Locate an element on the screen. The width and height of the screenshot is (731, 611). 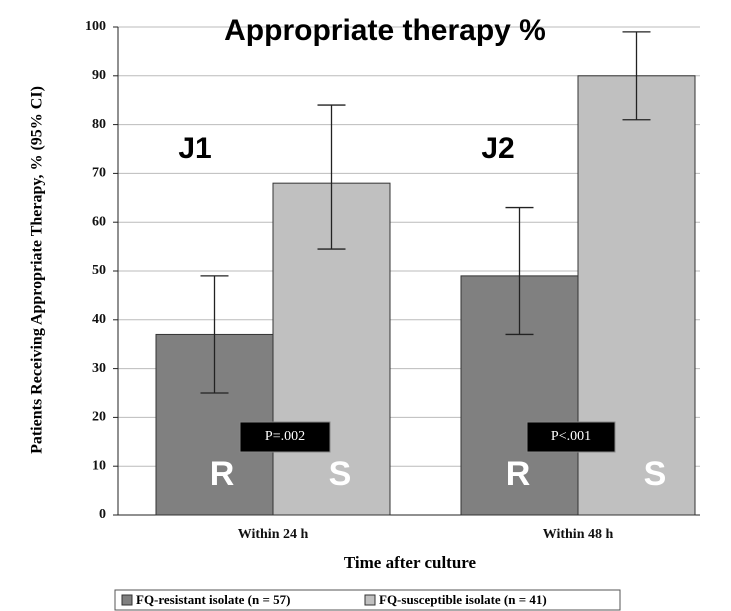
y-tick-label: 50 is located at coordinates (99, 270).